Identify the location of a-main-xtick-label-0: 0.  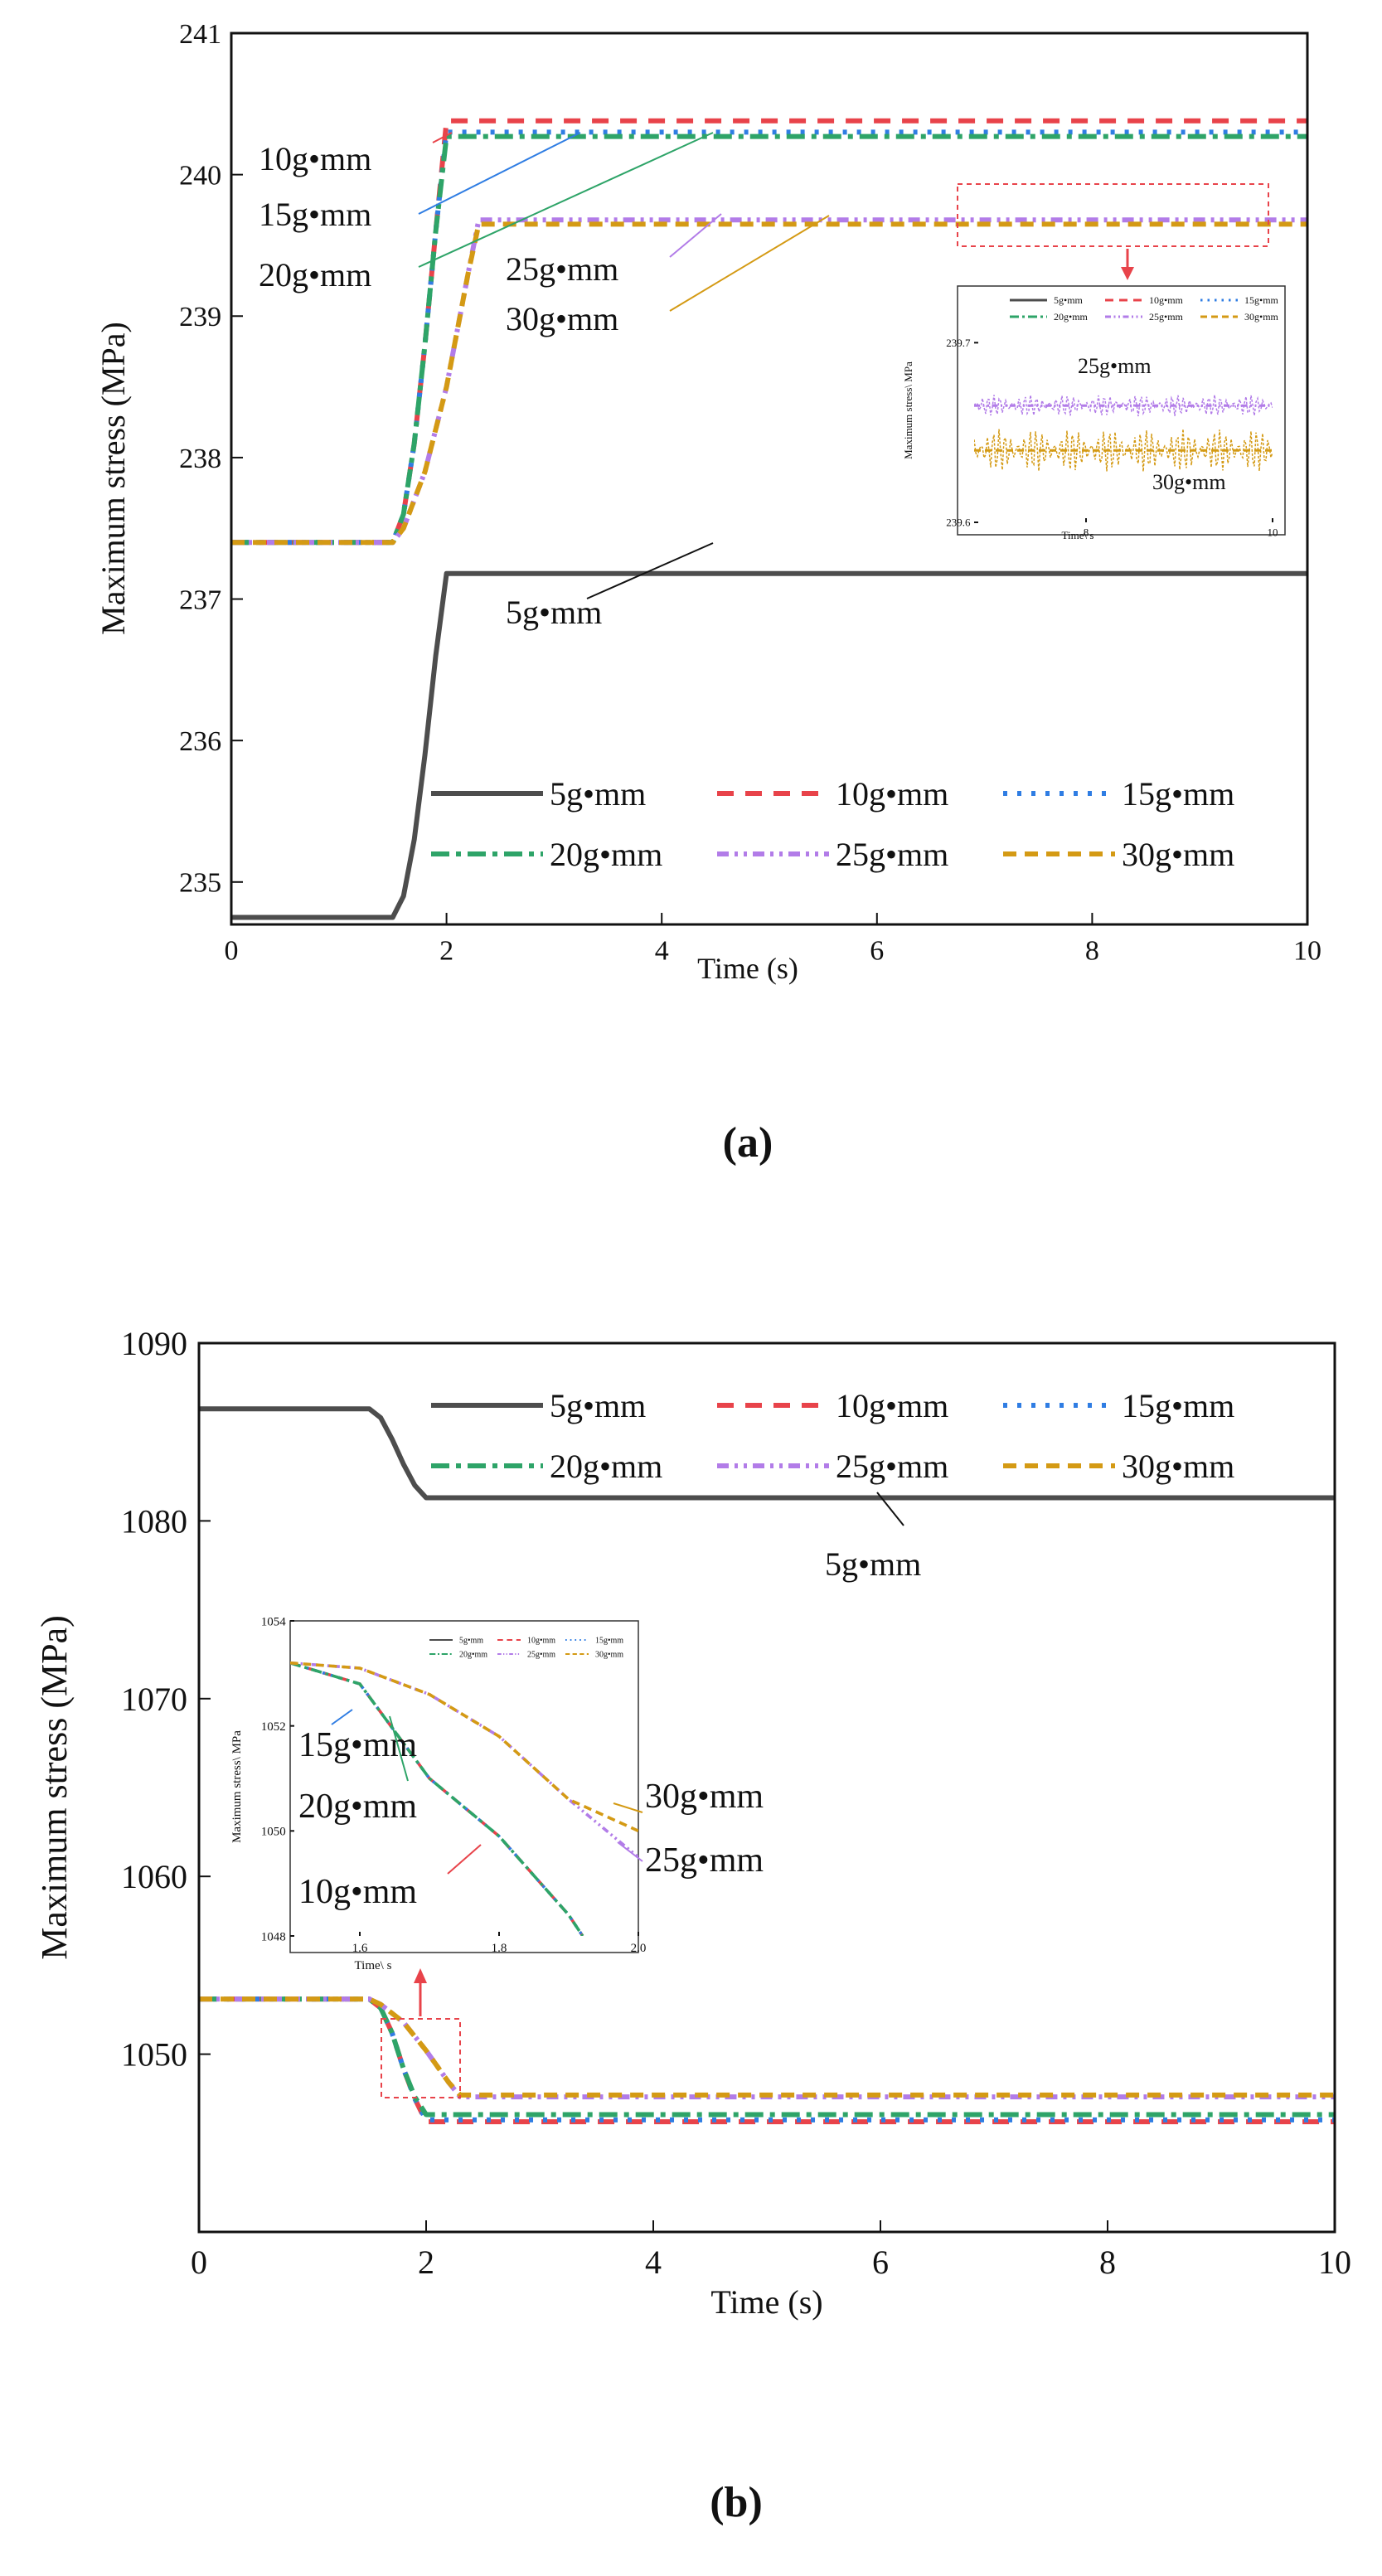
(232, 951).